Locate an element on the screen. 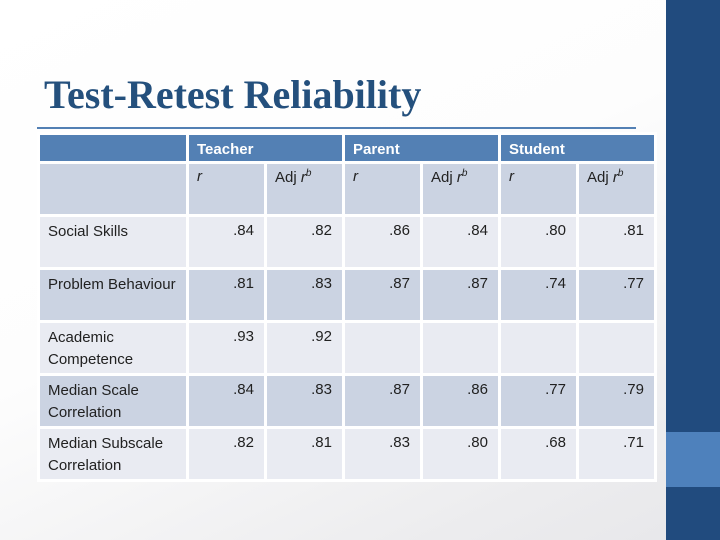  side-bar is located at coordinates (693, 270).